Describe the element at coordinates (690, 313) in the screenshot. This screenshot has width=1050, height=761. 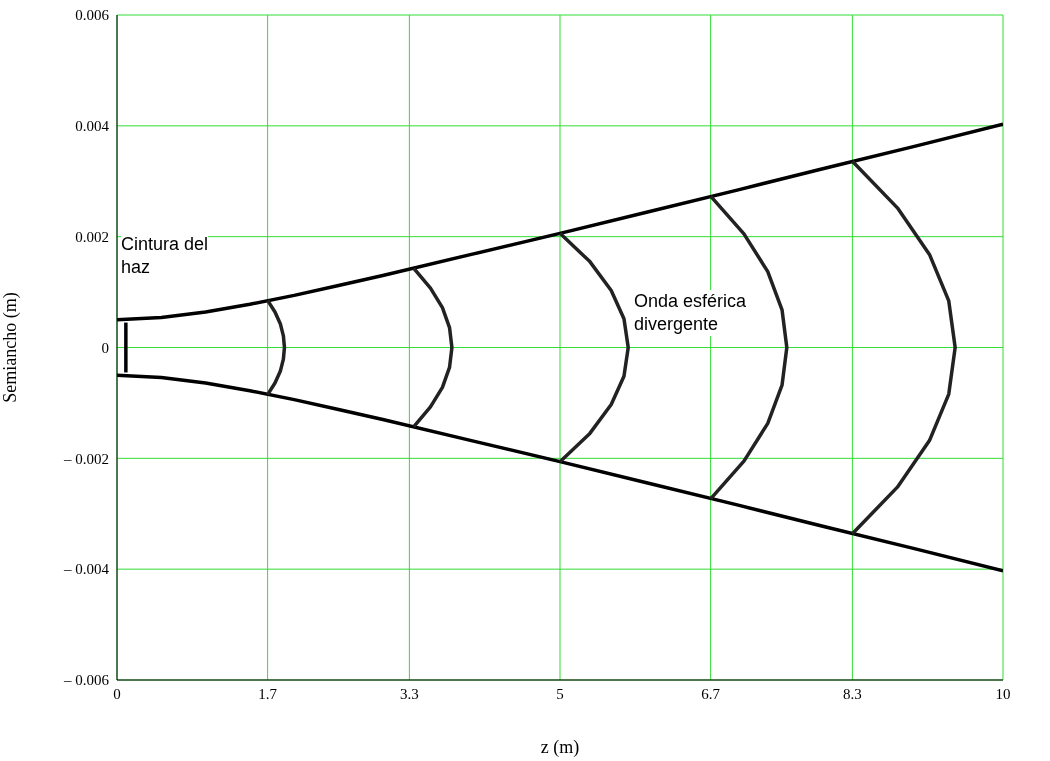
I see `annotation: Onda esférica divergente` at that location.